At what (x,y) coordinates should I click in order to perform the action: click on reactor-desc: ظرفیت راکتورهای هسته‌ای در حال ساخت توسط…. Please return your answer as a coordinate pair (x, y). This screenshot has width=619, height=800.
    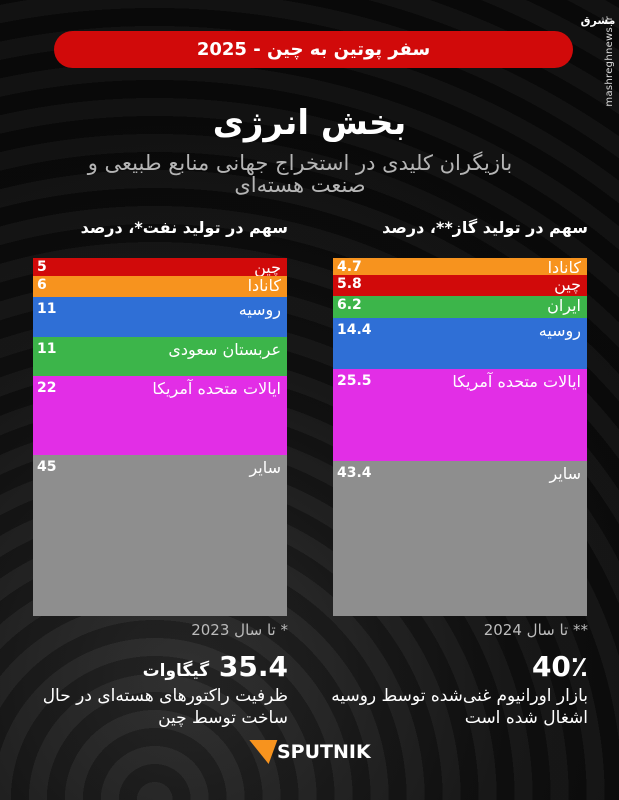
    Looking at the image, I should click on (165, 707).